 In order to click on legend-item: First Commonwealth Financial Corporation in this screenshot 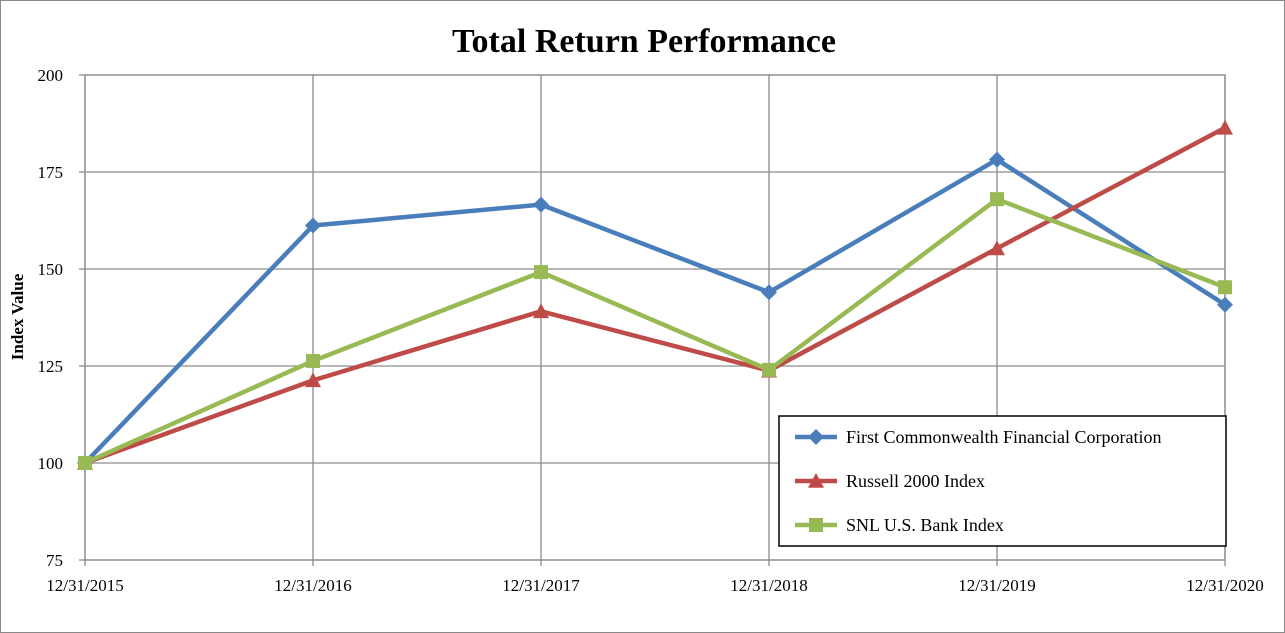, I will do `click(978, 437)`.